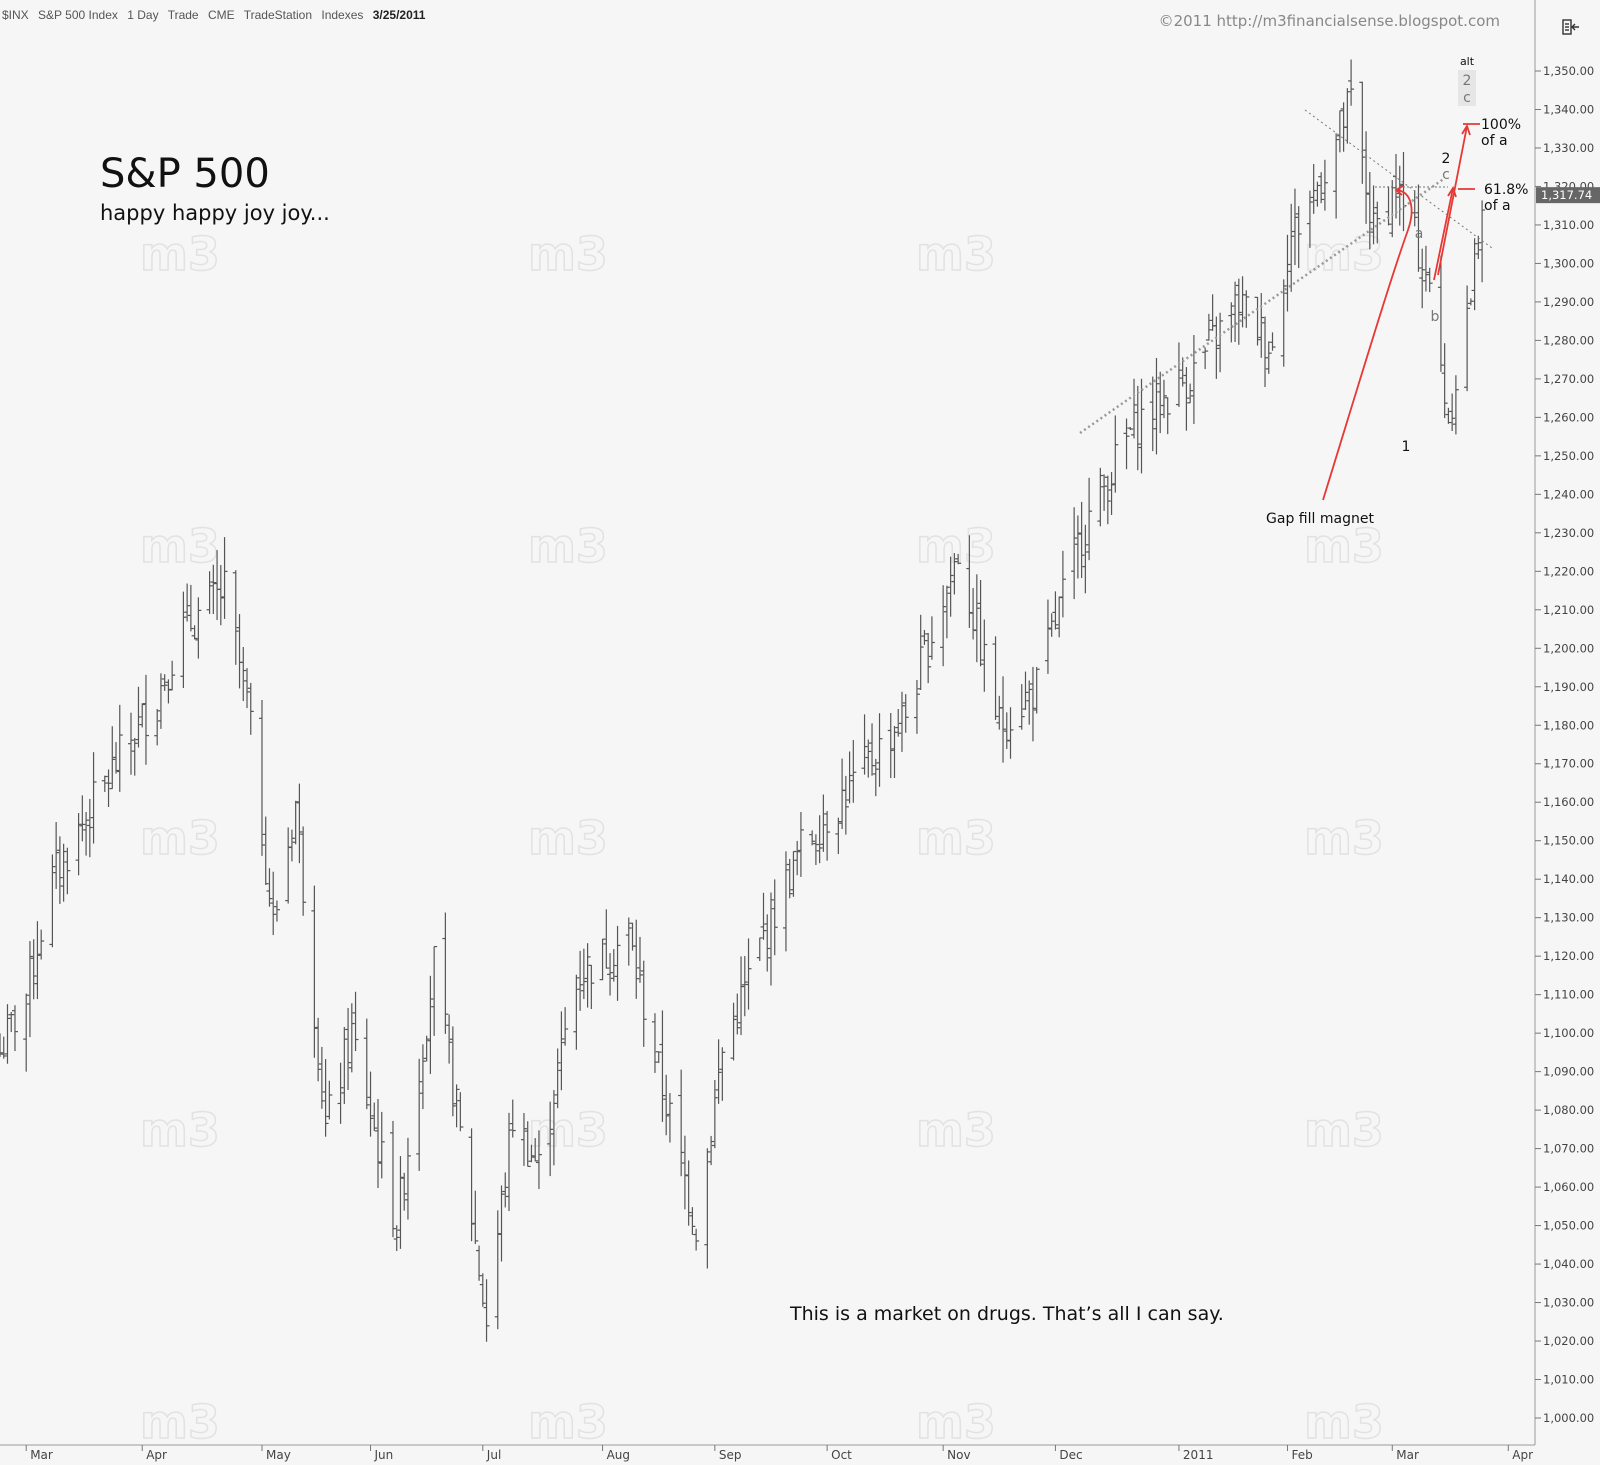 This screenshot has height=1465, width=1600. Describe the element at coordinates (1467, 98) in the screenshot. I see `alt-wave-c-label: c` at that location.